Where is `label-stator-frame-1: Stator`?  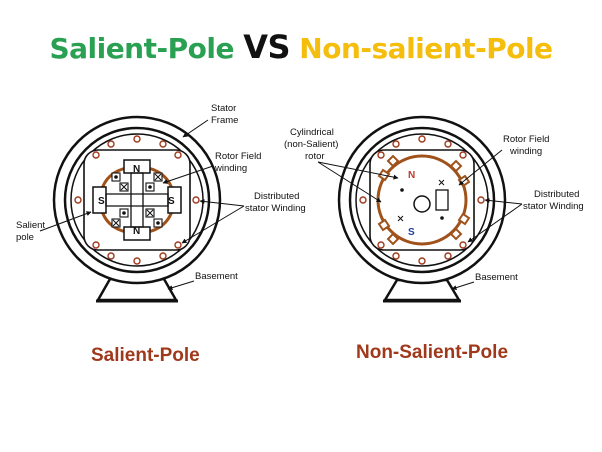 label-stator-frame-1: Stator is located at coordinates (223, 108).